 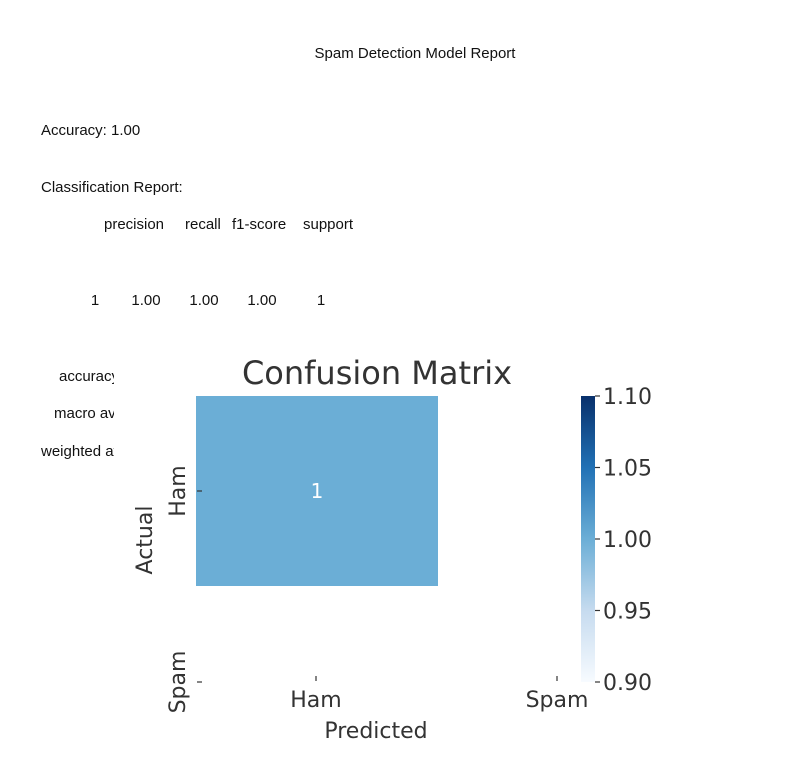 I want to click on cell-annotation-0-0: 1, so click(x=317, y=491).